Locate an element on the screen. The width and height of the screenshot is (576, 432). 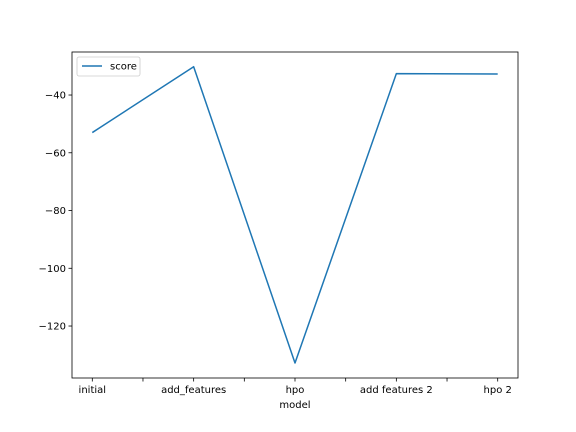
x-tick-label: add_features is located at coordinates (193, 390).